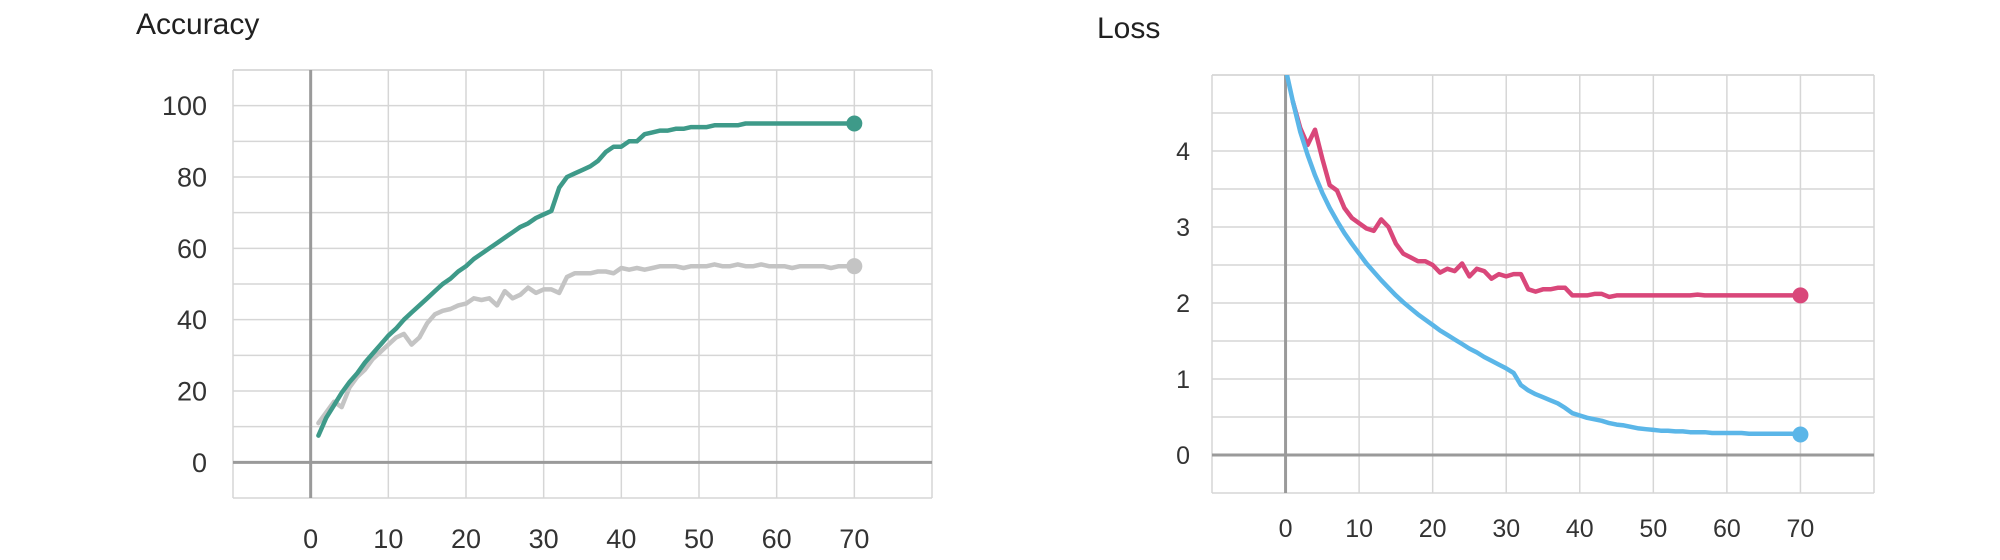  What do you see at coordinates (192, 320) in the screenshot?
I see `y-tick-label: 40` at bounding box center [192, 320].